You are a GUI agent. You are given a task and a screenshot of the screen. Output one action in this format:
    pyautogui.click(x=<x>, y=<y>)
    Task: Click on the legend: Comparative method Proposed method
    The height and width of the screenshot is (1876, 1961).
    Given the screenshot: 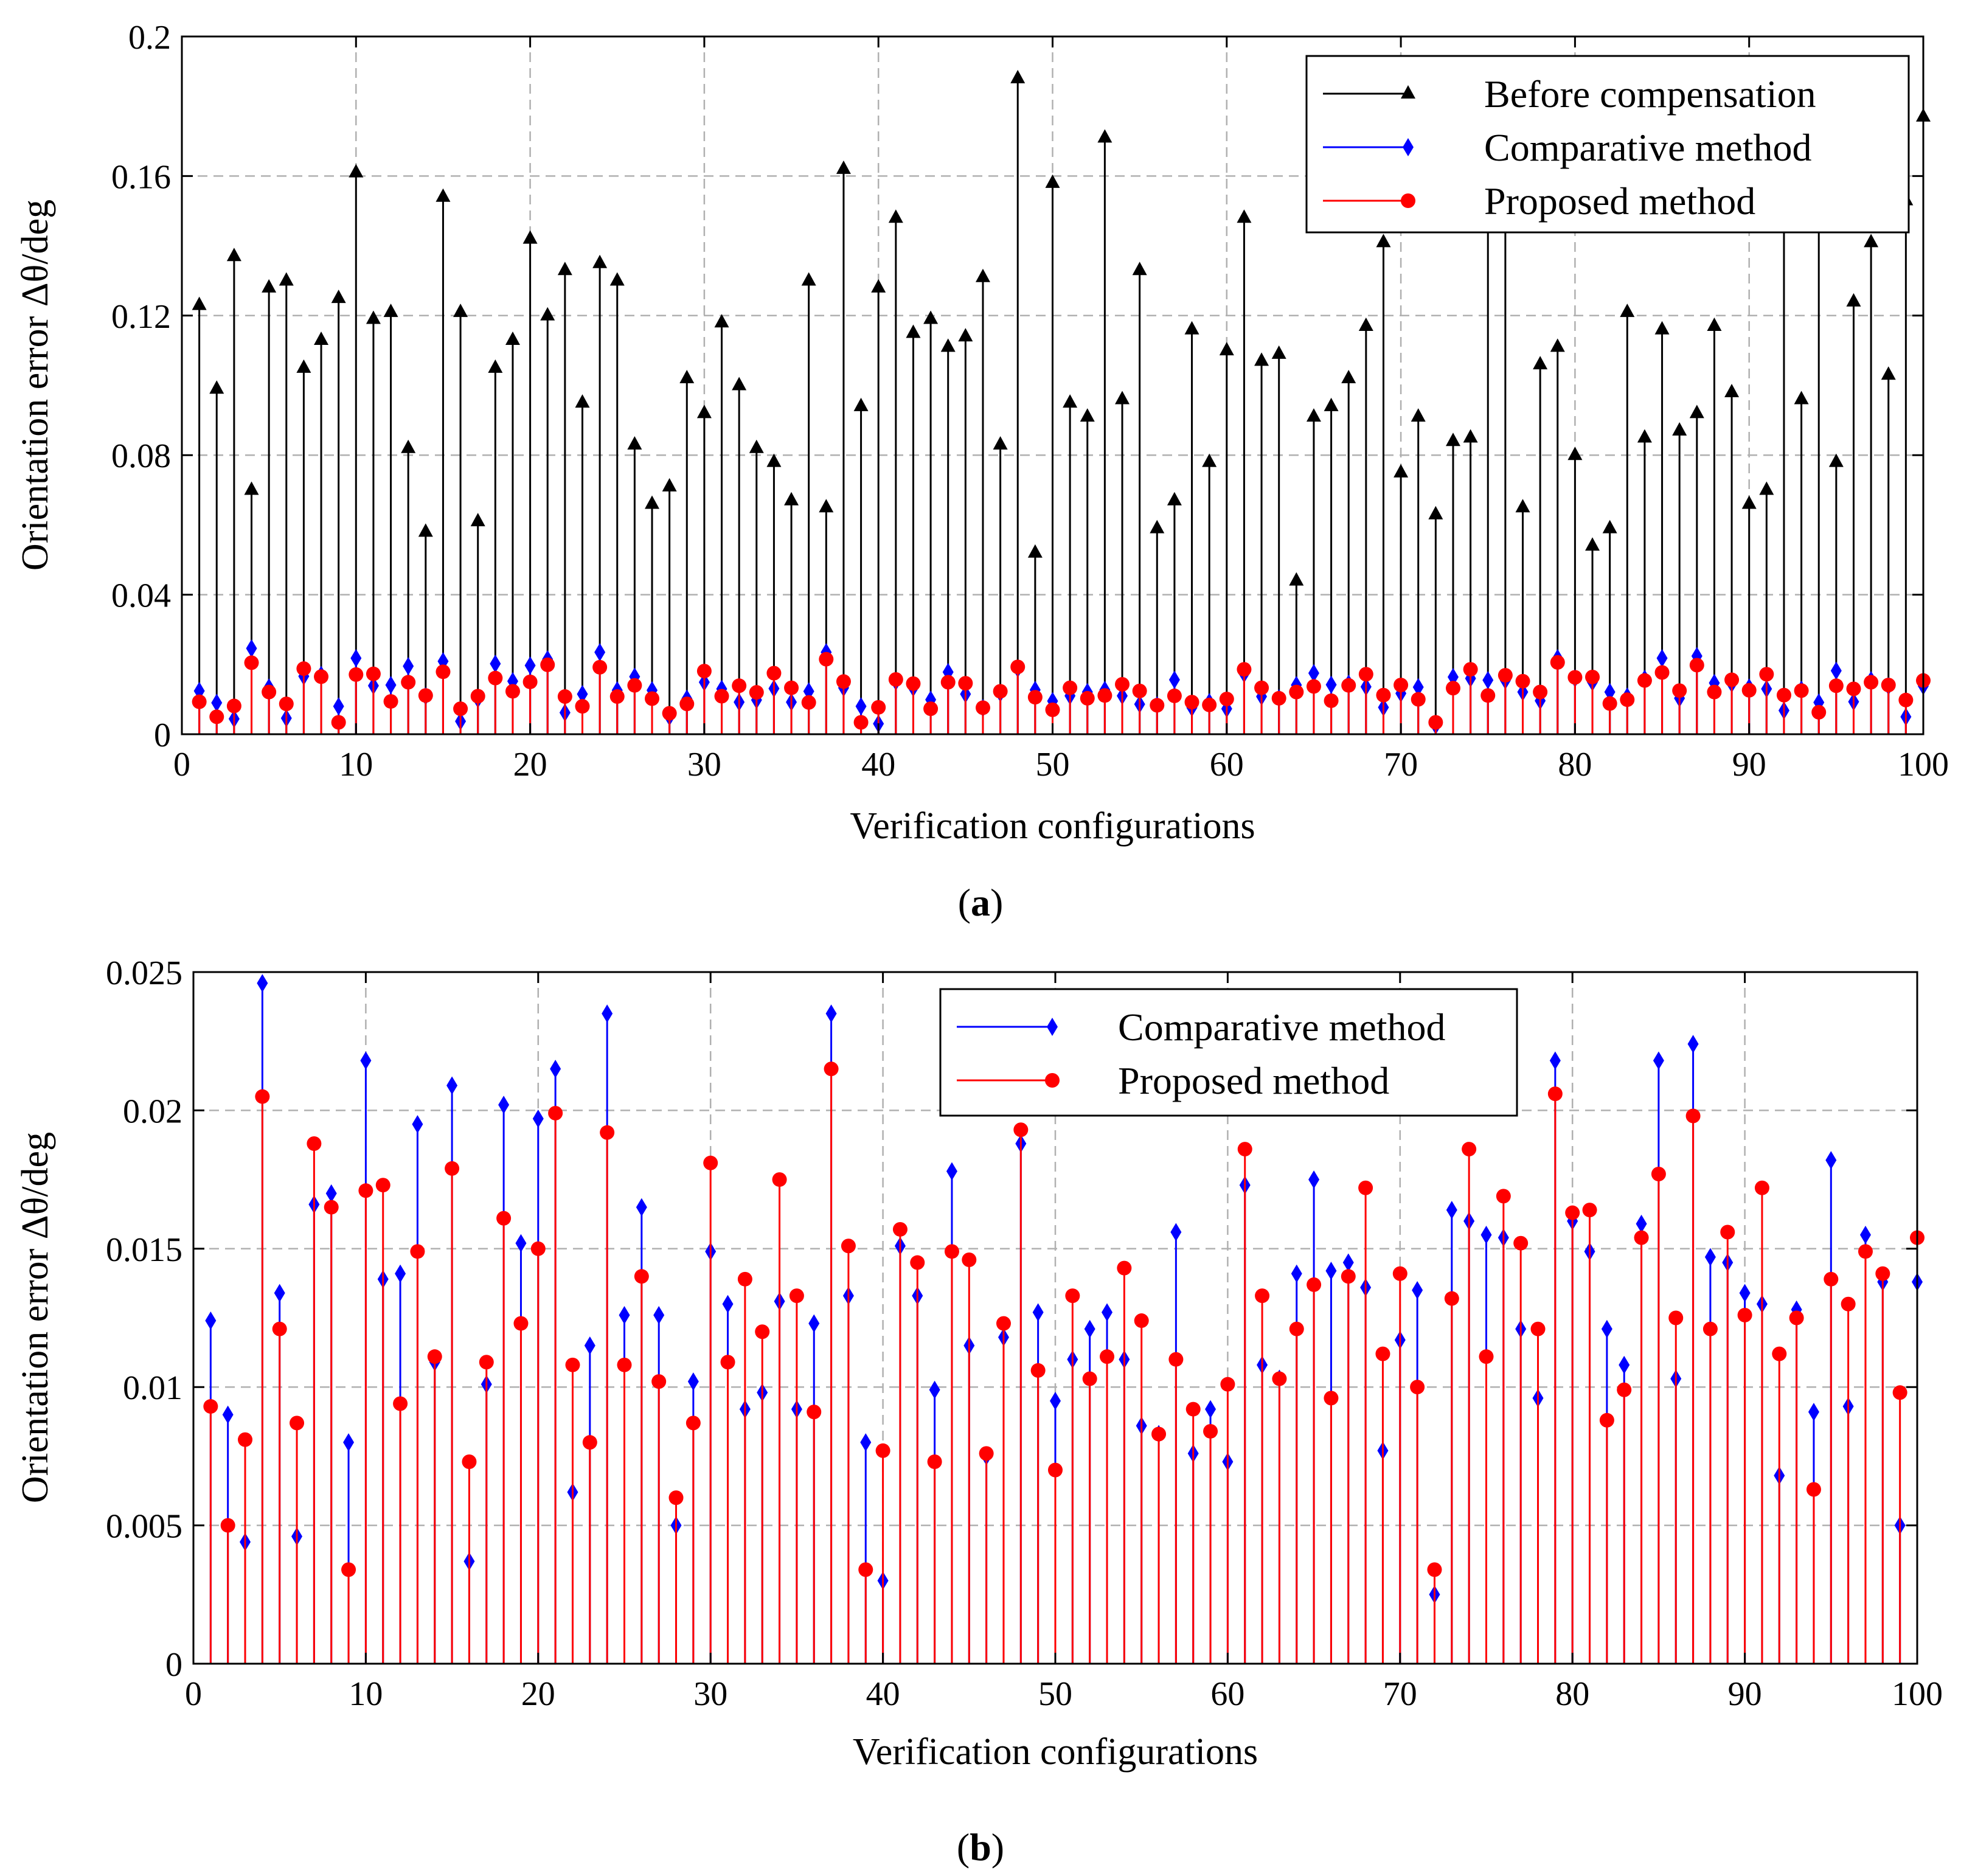 What is the action you would take?
    pyautogui.click(x=1228, y=1052)
    